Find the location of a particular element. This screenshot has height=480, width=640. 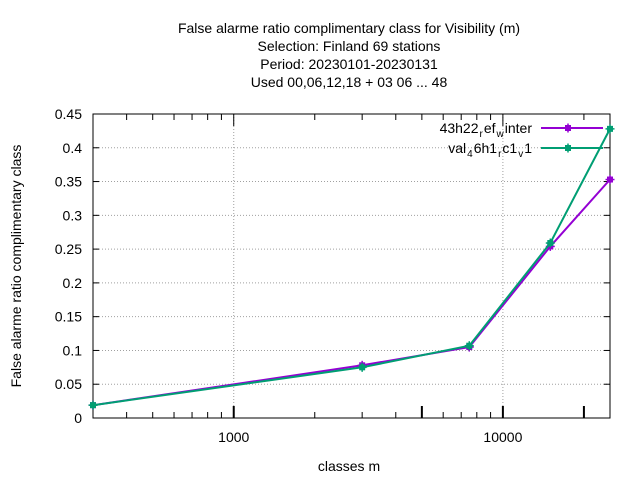

y-tick-label: 0.35 is located at coordinates (68, 182).